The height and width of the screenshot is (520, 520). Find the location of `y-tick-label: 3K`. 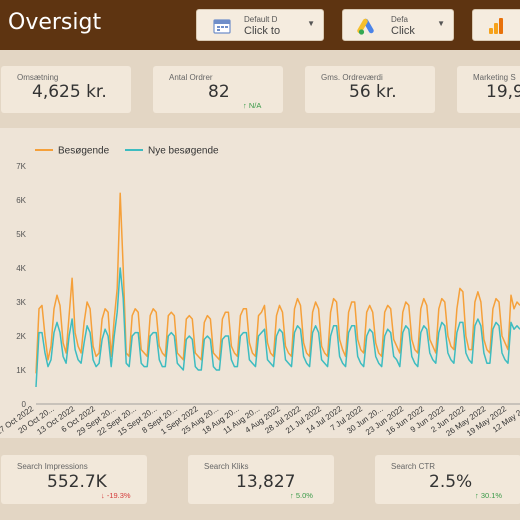

y-tick-label: 3K is located at coordinates (21, 302).